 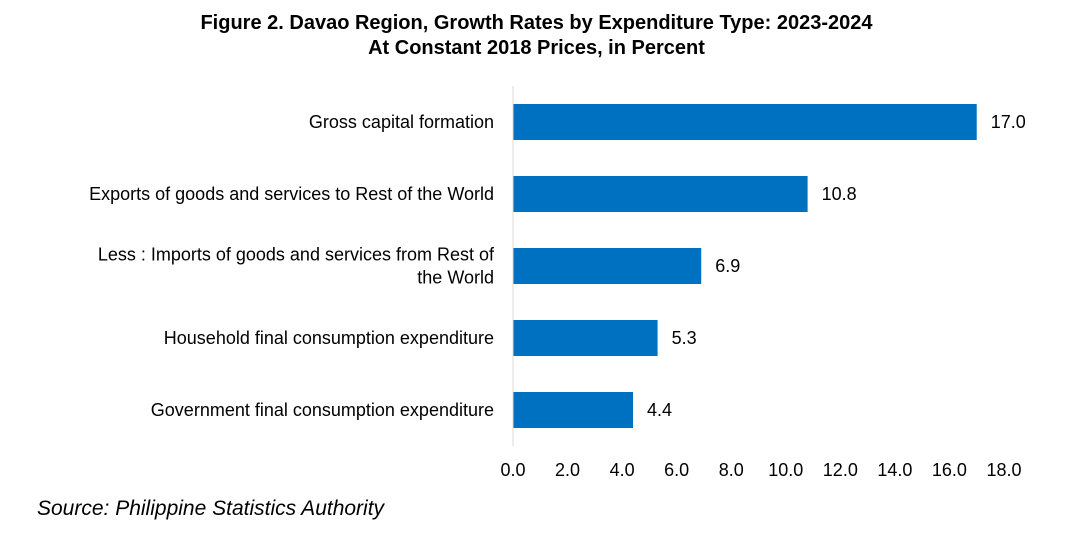 What do you see at coordinates (785, 470) in the screenshot?
I see `x-tick-label: 10.0` at bounding box center [785, 470].